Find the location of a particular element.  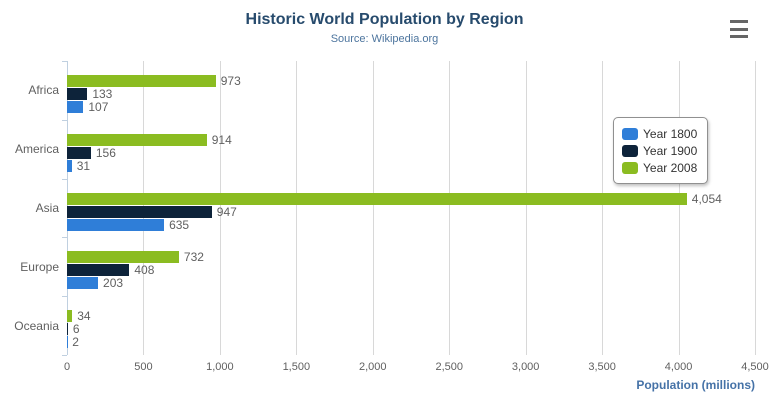

bar-oceania-year-1900 is located at coordinates (67, 329).